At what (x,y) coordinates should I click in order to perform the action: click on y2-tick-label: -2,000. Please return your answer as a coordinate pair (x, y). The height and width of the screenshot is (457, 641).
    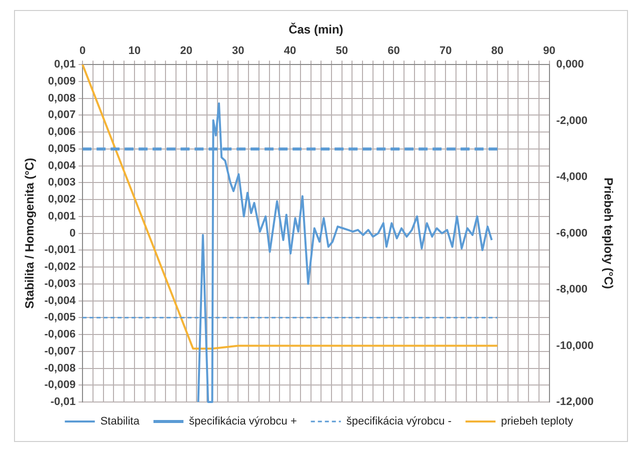
    Looking at the image, I should click on (572, 120).